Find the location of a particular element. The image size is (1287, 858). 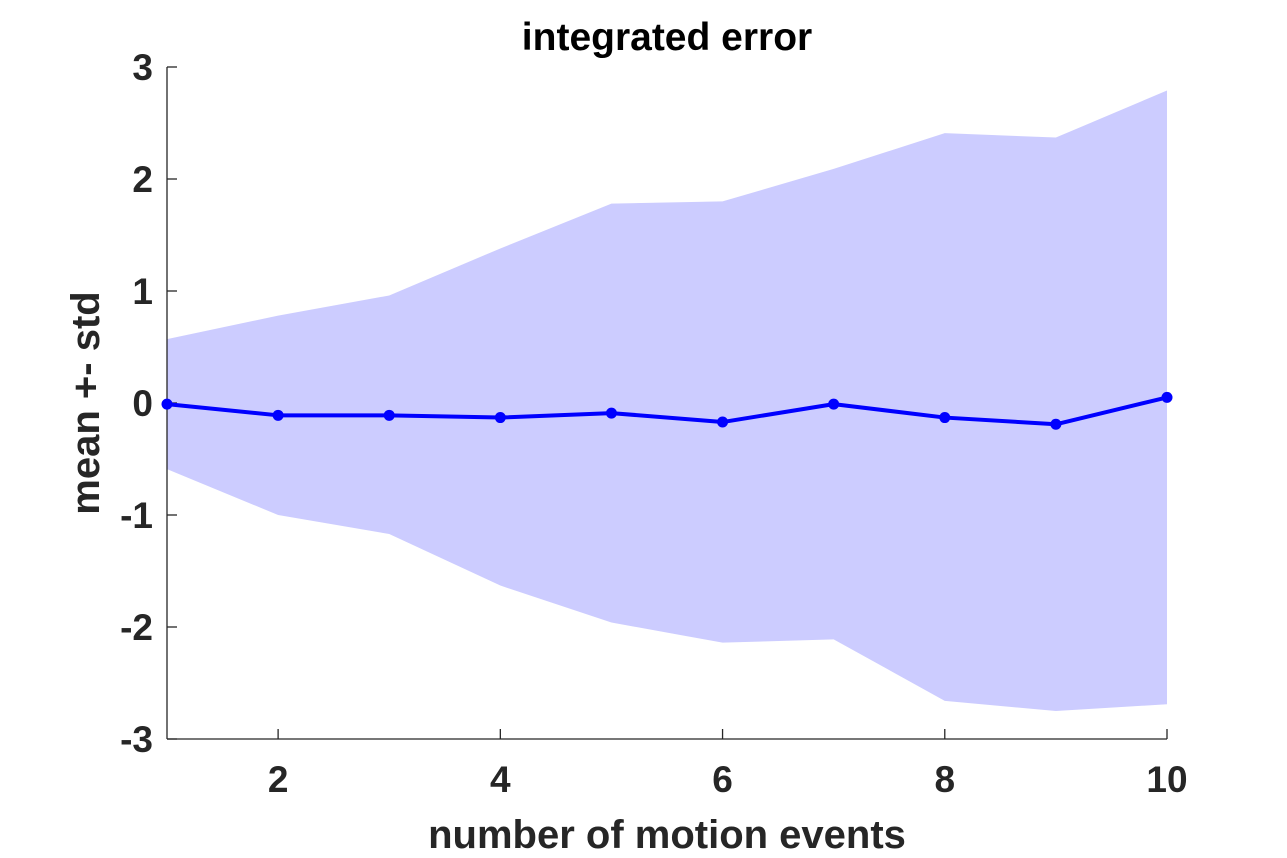

chart-title: integrated error is located at coordinates (667, 37).